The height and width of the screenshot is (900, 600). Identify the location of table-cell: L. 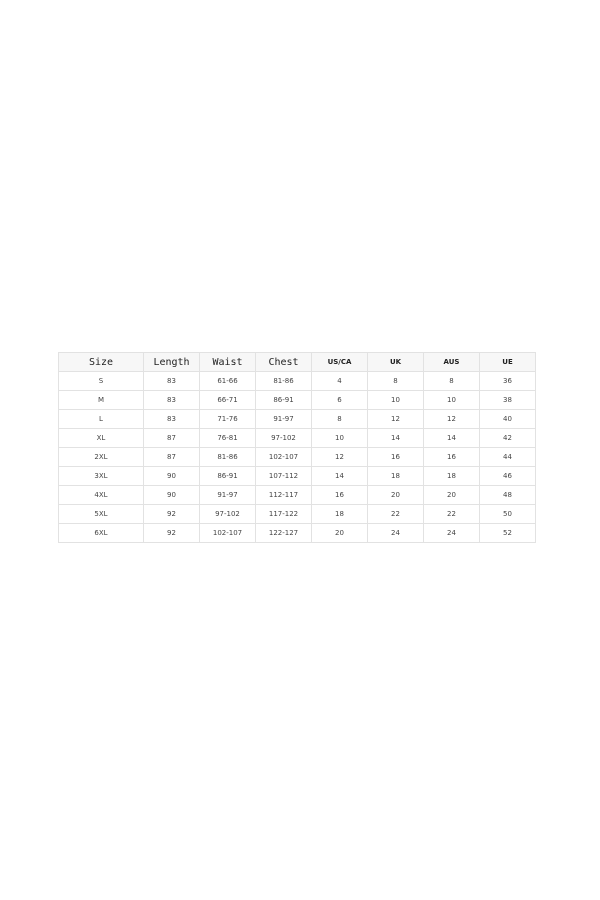
(101, 419).